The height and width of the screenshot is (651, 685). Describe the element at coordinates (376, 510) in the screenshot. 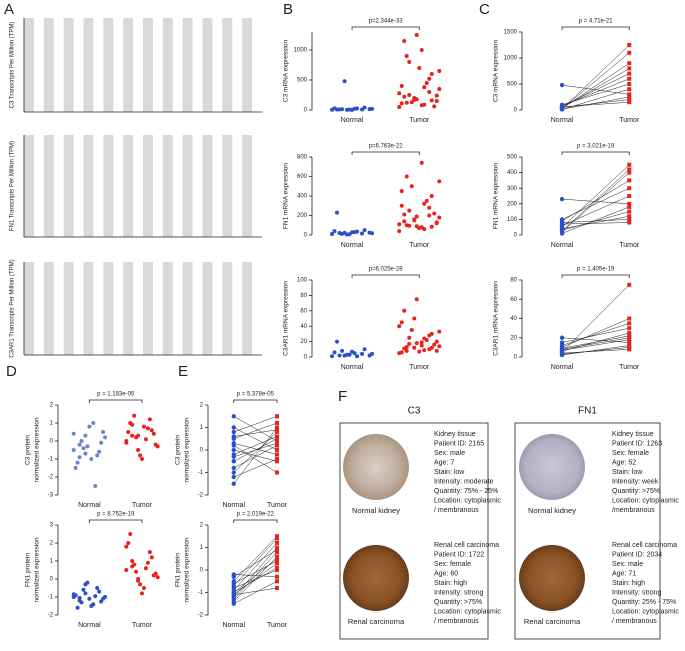

I see `caption: Normal kidney` at that location.